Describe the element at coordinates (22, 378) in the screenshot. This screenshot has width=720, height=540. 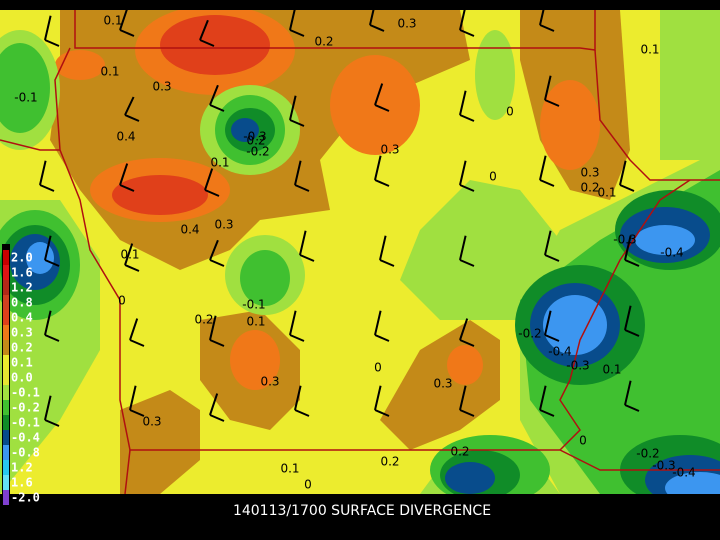
I see `legend-label: 0.0` at that location.